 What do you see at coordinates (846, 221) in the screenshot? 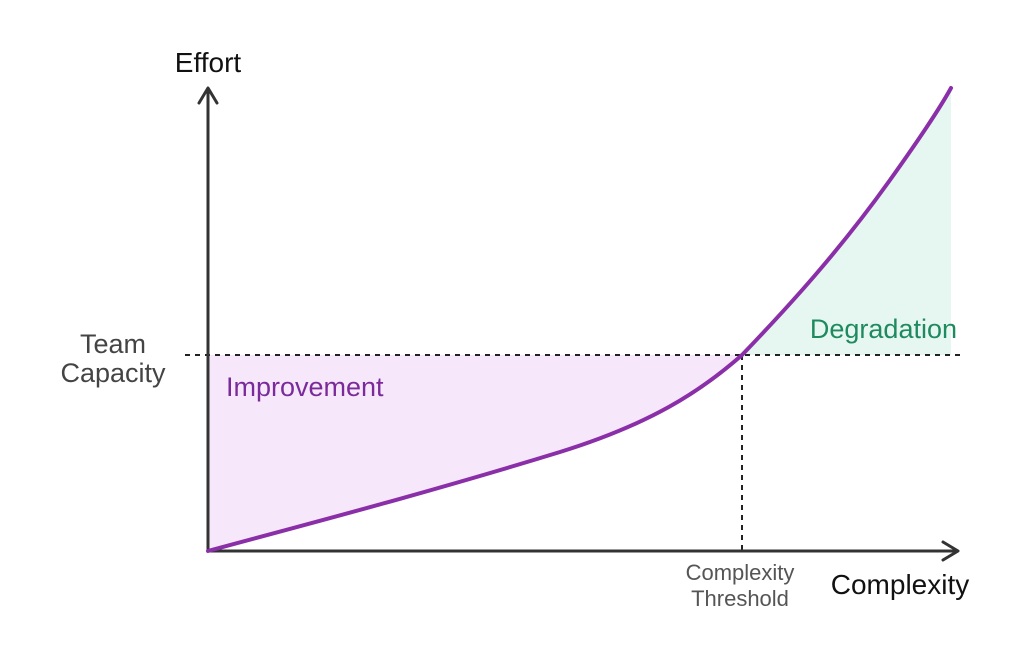
I see `degradation-region` at bounding box center [846, 221].